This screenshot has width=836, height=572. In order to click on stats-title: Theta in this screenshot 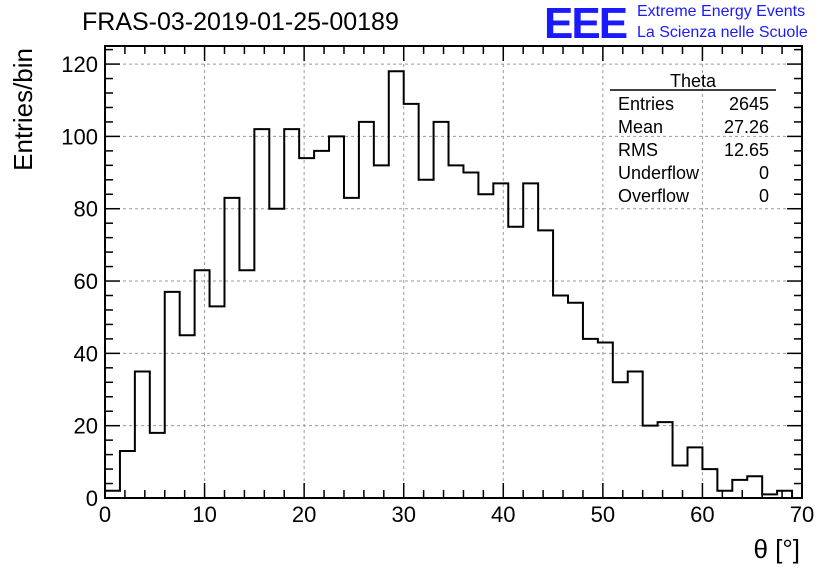, I will do `click(693, 81)`.